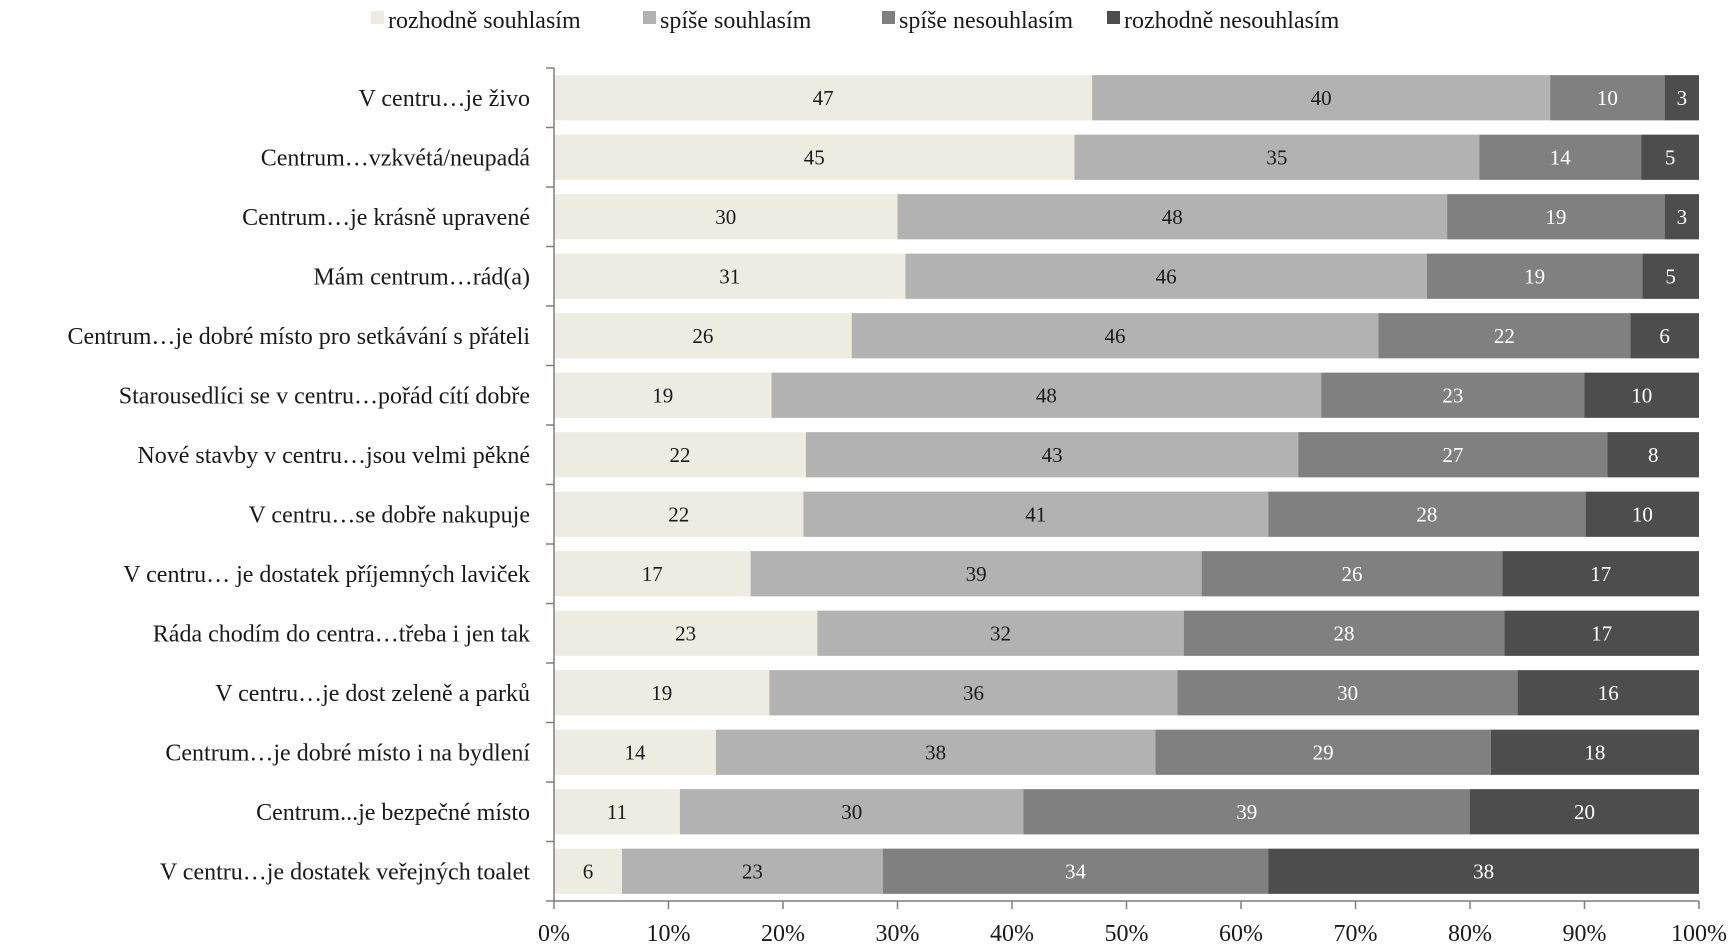  I want to click on data-label: 29, so click(1323, 752).